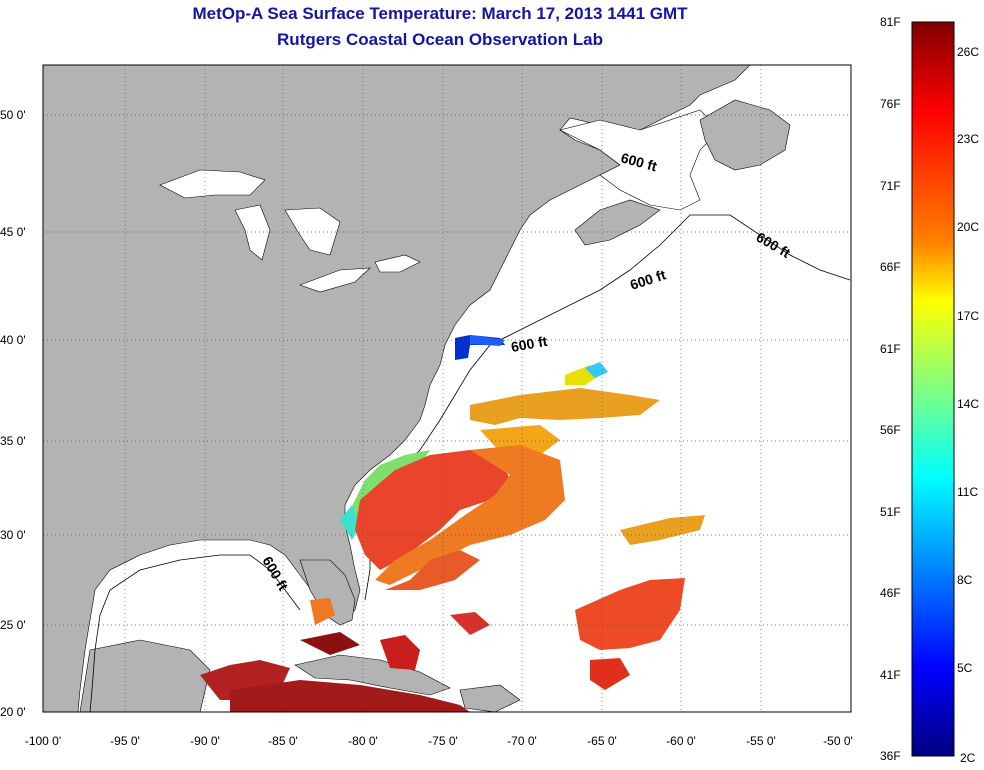 Image resolution: width=984 pixels, height=770 pixels. What do you see at coordinates (967, 492) in the screenshot?
I see `colorbar-c-label: 11C` at bounding box center [967, 492].